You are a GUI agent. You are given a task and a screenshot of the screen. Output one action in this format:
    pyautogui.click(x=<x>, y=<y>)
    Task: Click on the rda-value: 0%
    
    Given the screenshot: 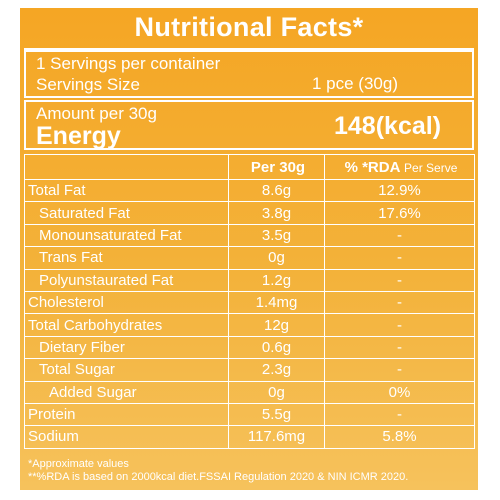 What is the action you would take?
    pyautogui.click(x=399, y=392)
    